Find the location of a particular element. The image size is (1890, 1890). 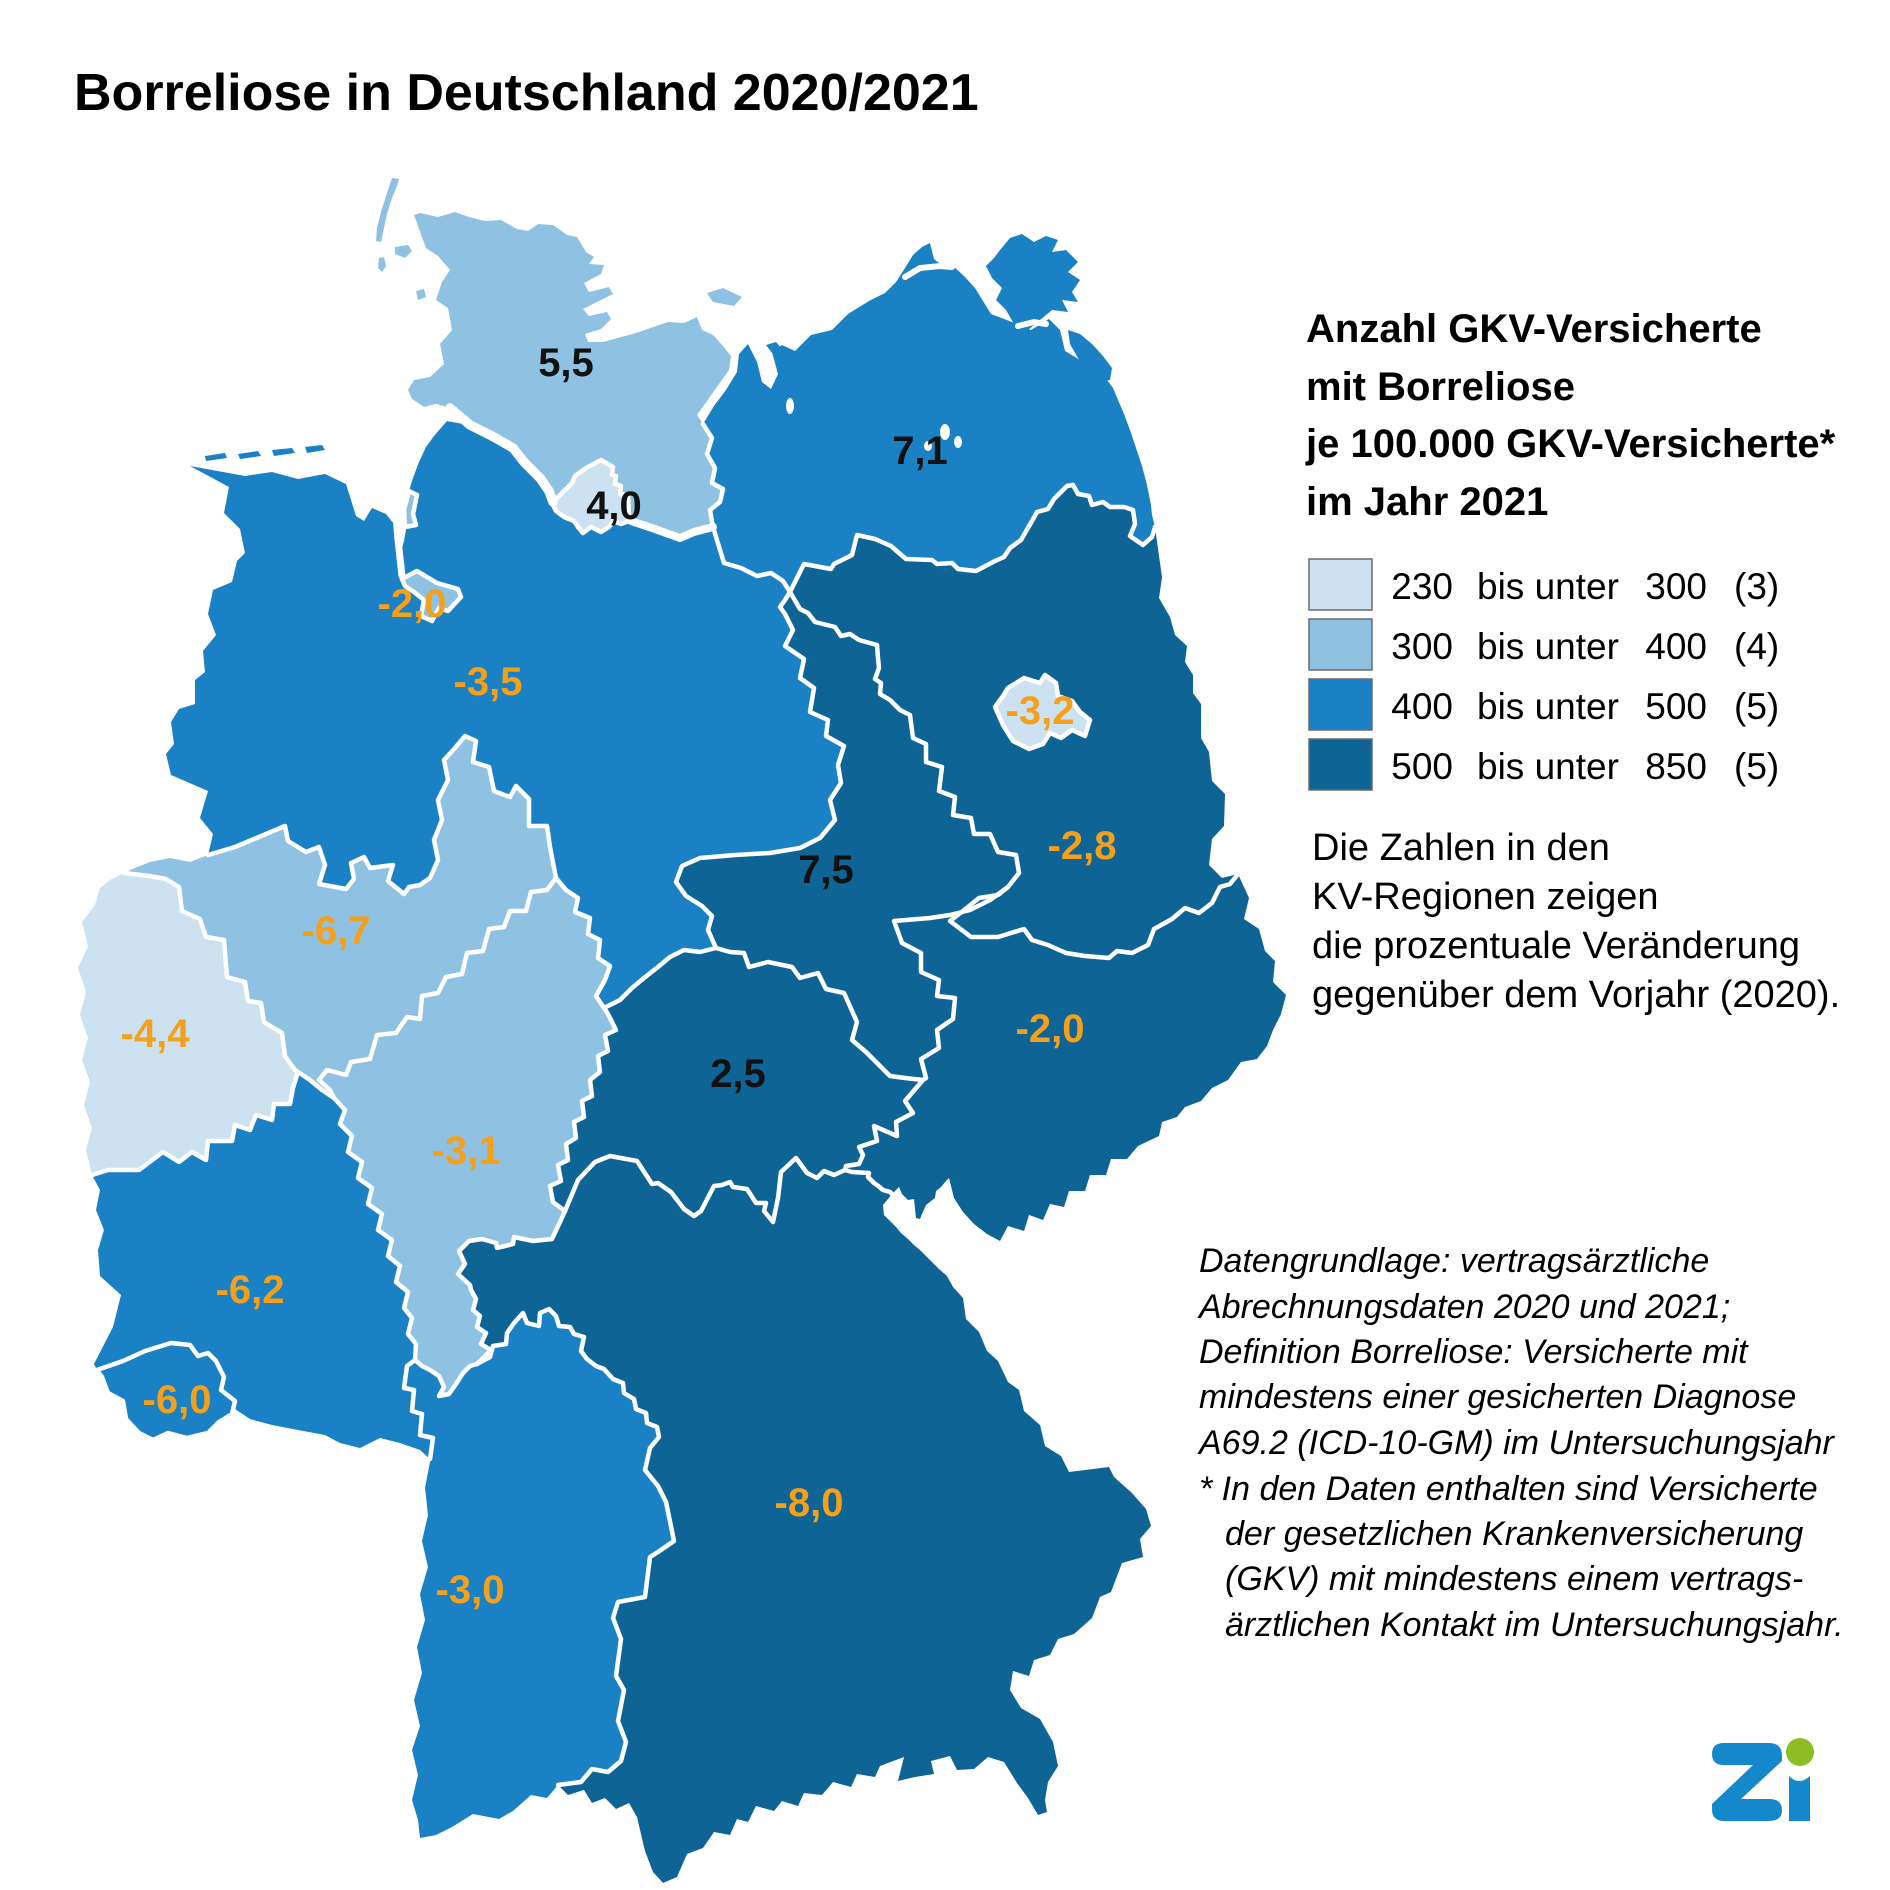

svg-text: 7,5 is located at coordinates (826, 870).